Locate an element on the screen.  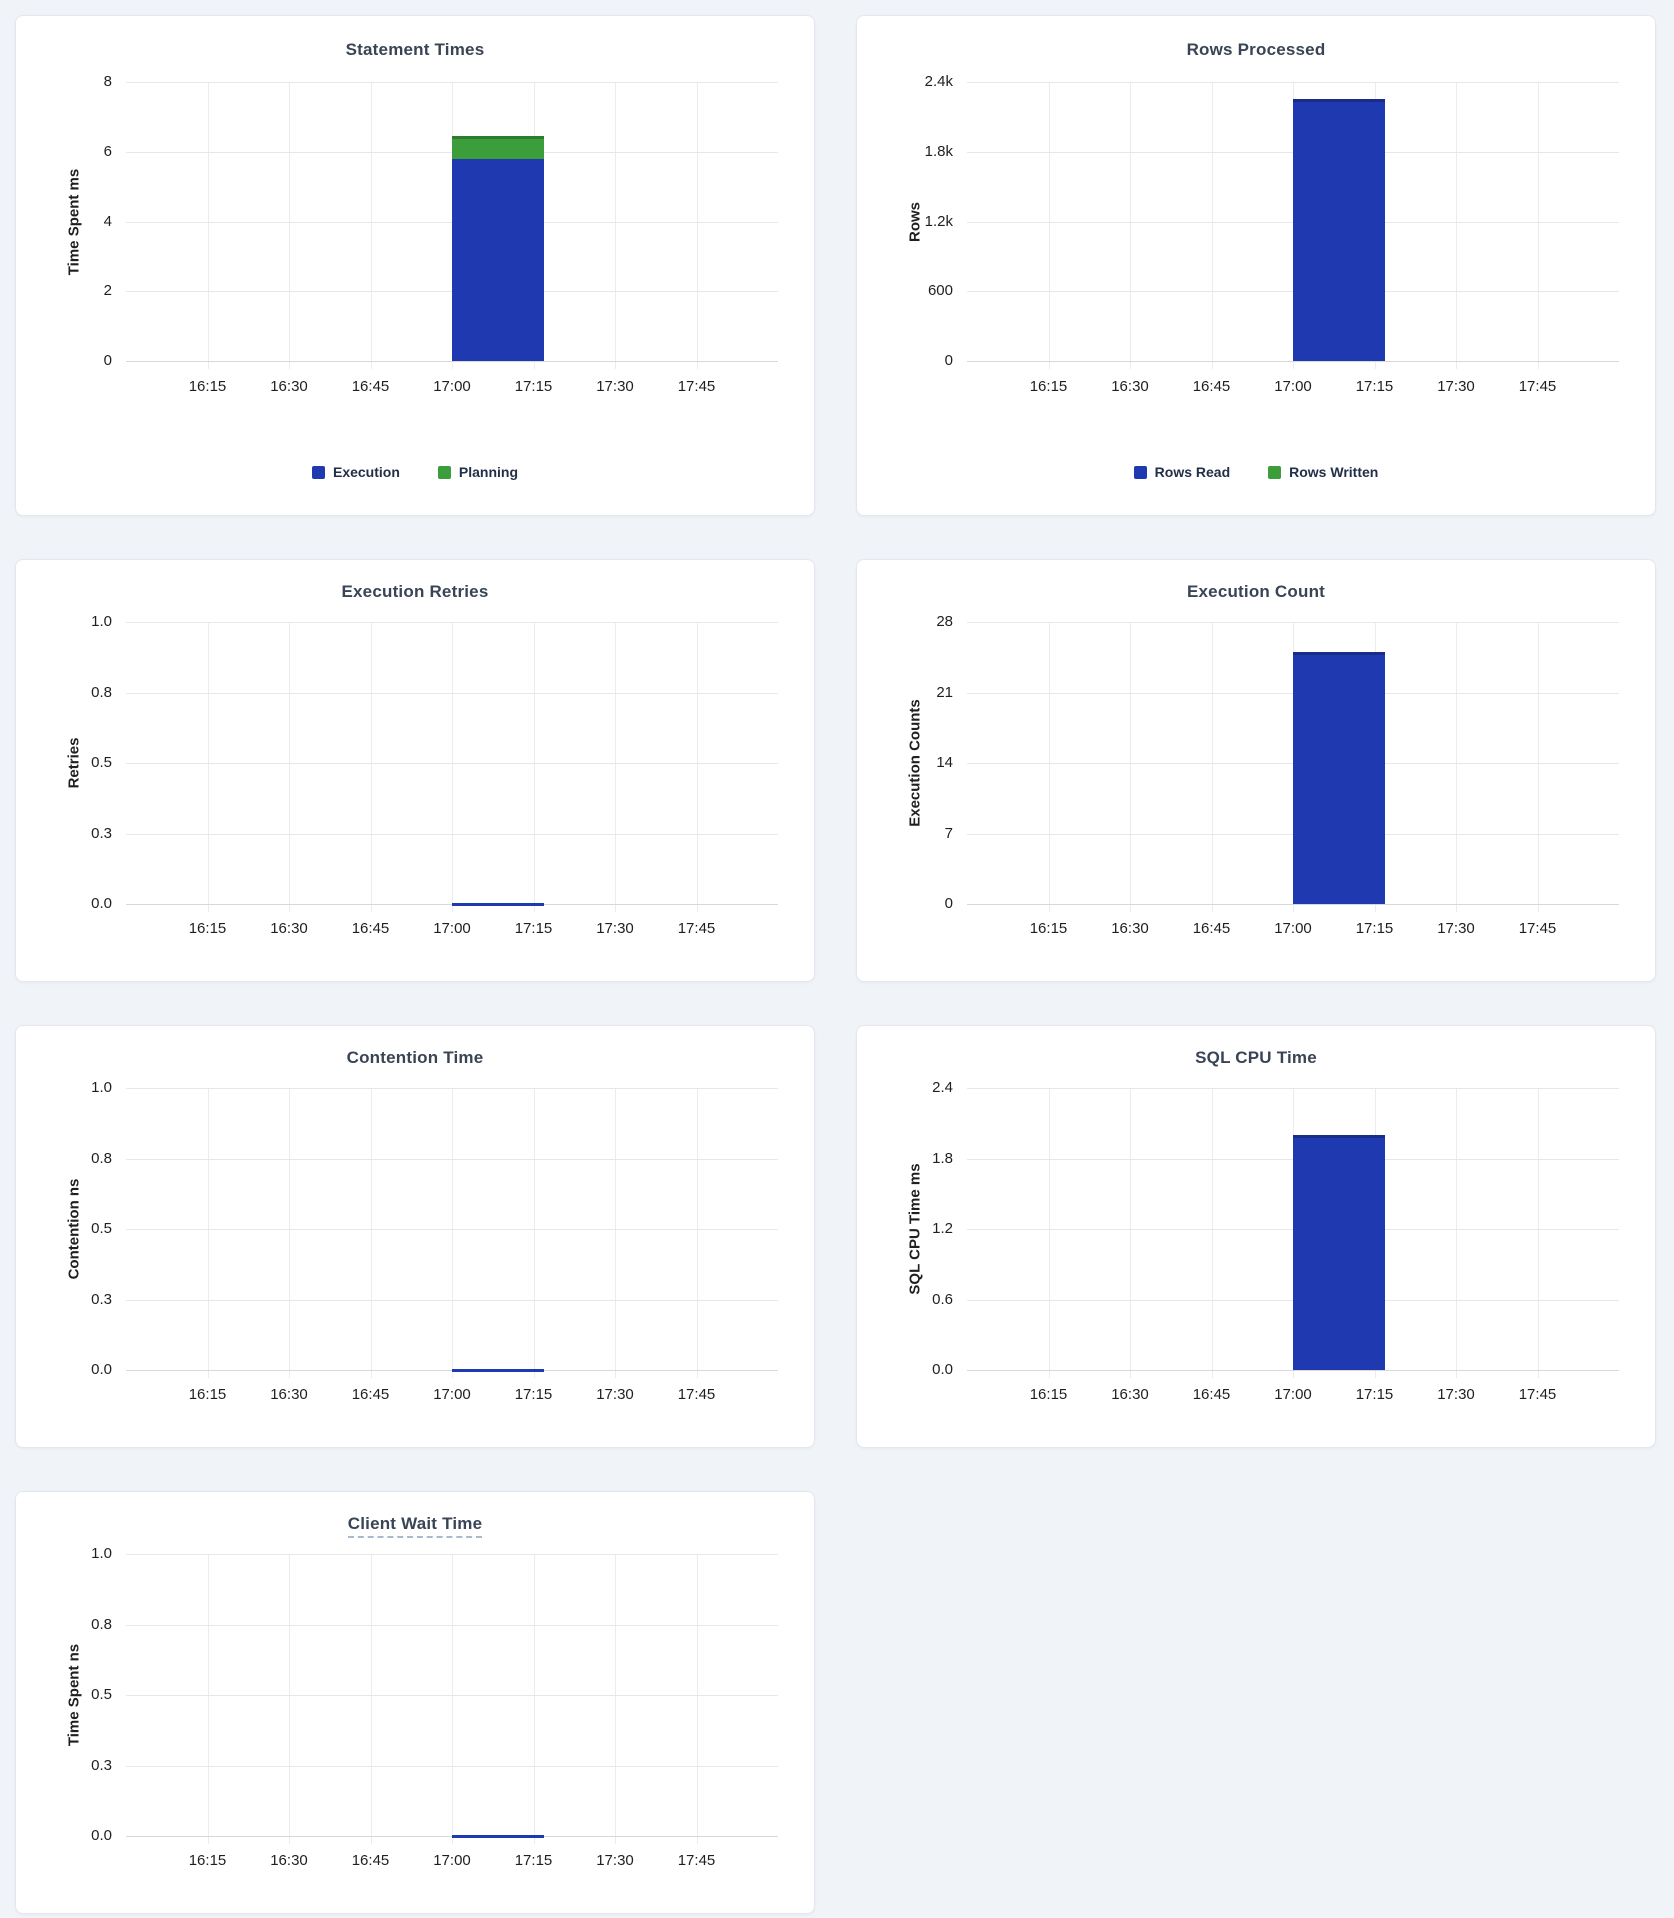
legend-item-rows-read: Rows Read is located at coordinates (1182, 472).